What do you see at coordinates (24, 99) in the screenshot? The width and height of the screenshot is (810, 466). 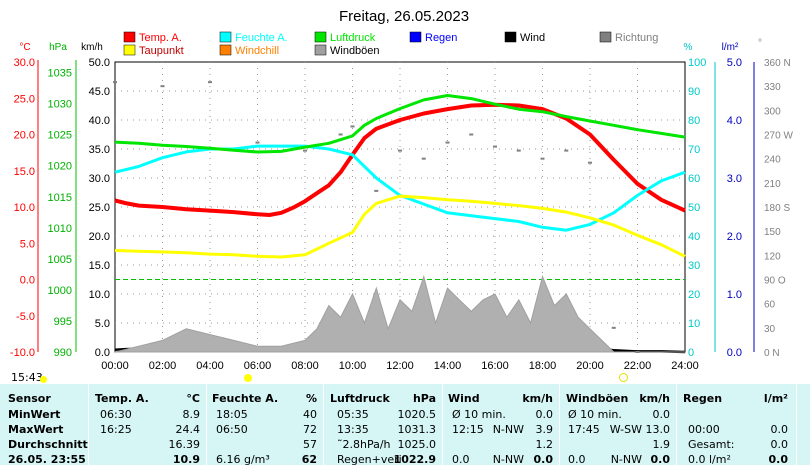 I see `axis-tick-label: 25.0` at bounding box center [24, 99].